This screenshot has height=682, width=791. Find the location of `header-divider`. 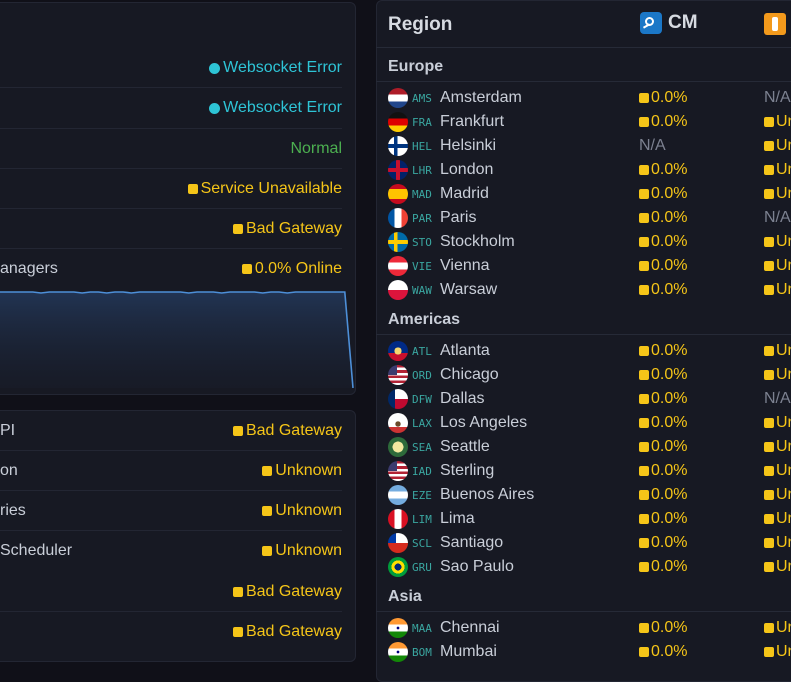

header-divider is located at coordinates (583, 47).